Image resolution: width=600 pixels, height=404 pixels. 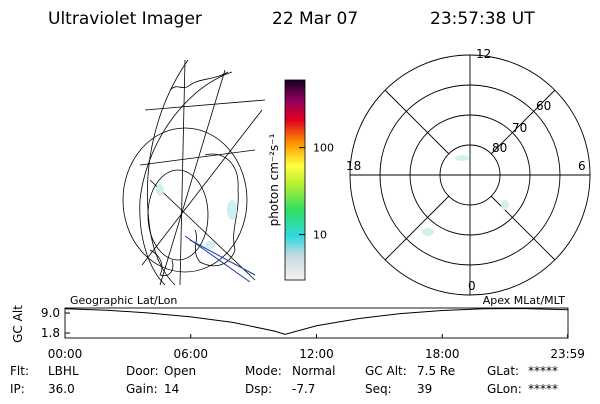 I want to click on status-value: 39, so click(x=424, y=389).